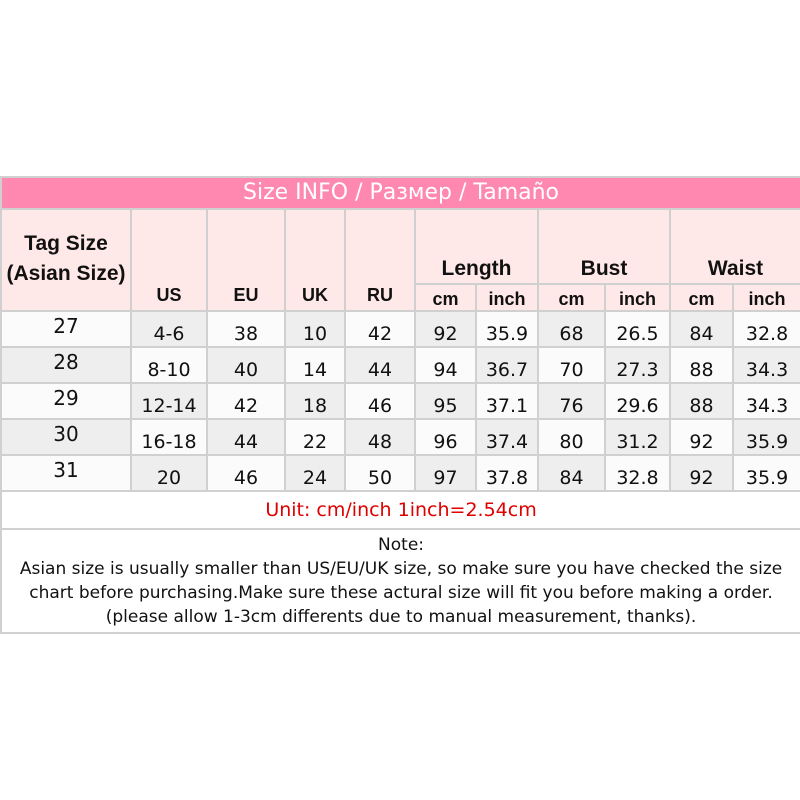 Image resolution: width=800 pixels, height=800 pixels. What do you see at coordinates (380, 473) in the screenshot?
I see `table-cell: 50` at bounding box center [380, 473].